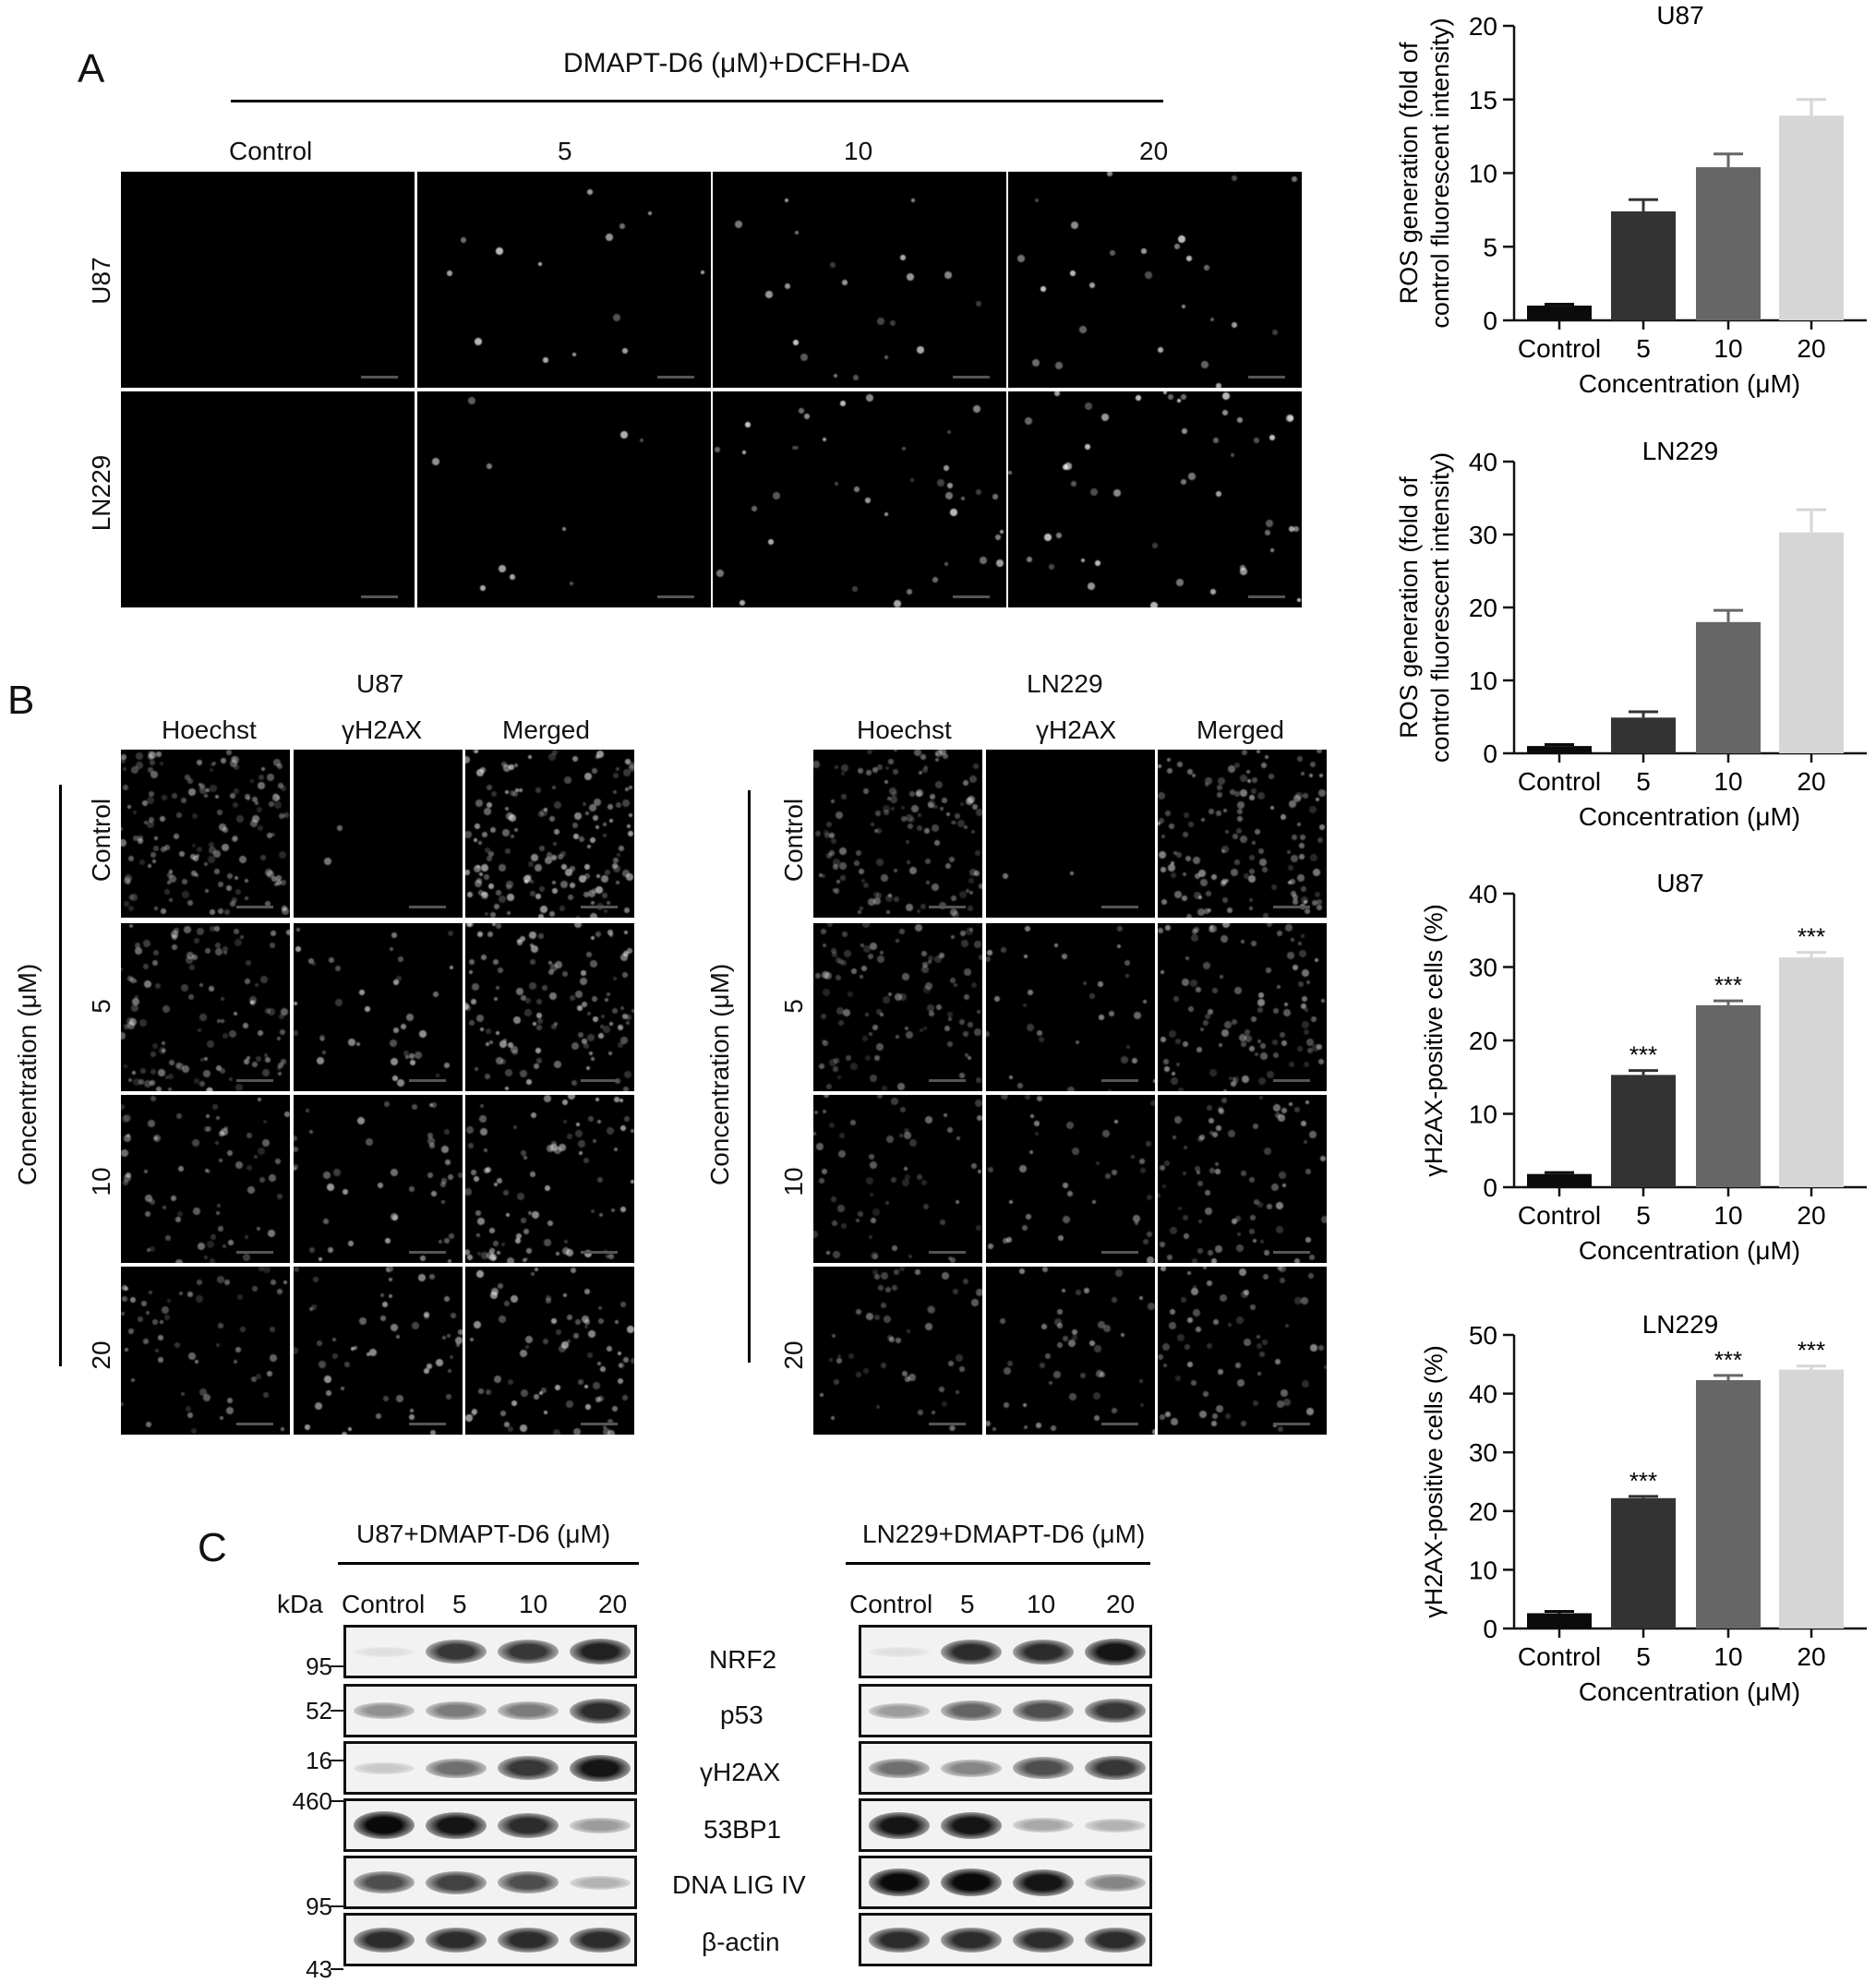  I want to click on panel-c-protein-gh2ax: γH2AX, so click(740, 1772).